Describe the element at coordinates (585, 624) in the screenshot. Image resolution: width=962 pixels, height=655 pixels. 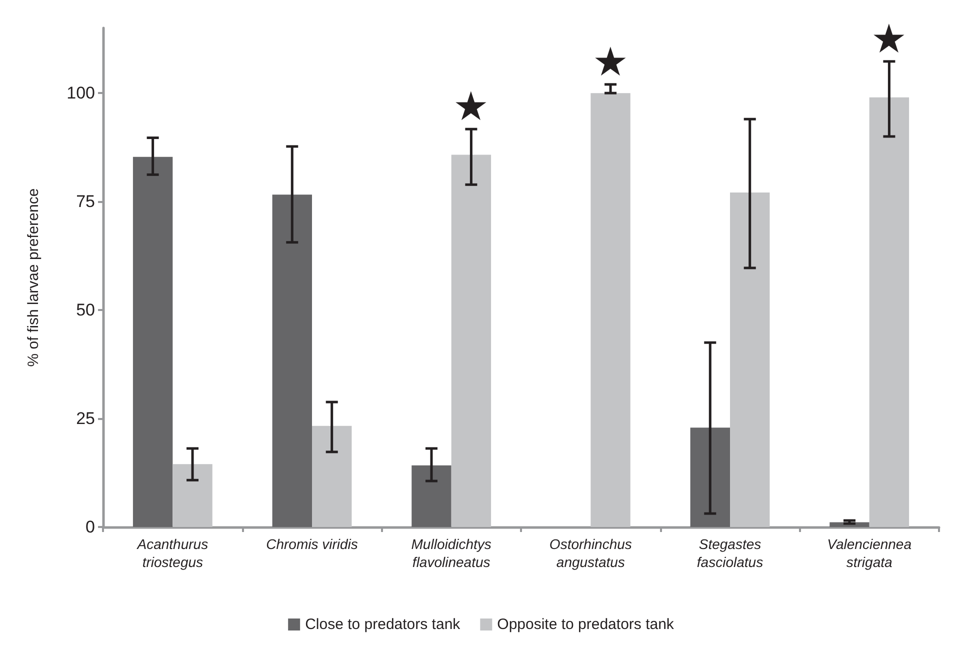
I see `legend-label: Opposite to predators tank` at that location.